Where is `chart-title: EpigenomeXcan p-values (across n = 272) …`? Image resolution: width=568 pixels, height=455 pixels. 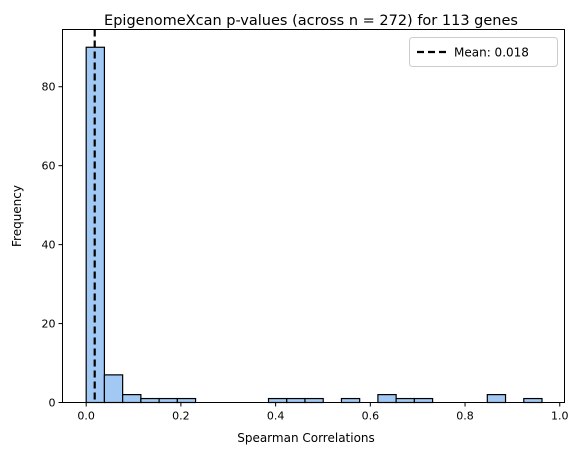 chart-title: EpigenomeXcan p-values (across n = 272) … is located at coordinates (311, 21).